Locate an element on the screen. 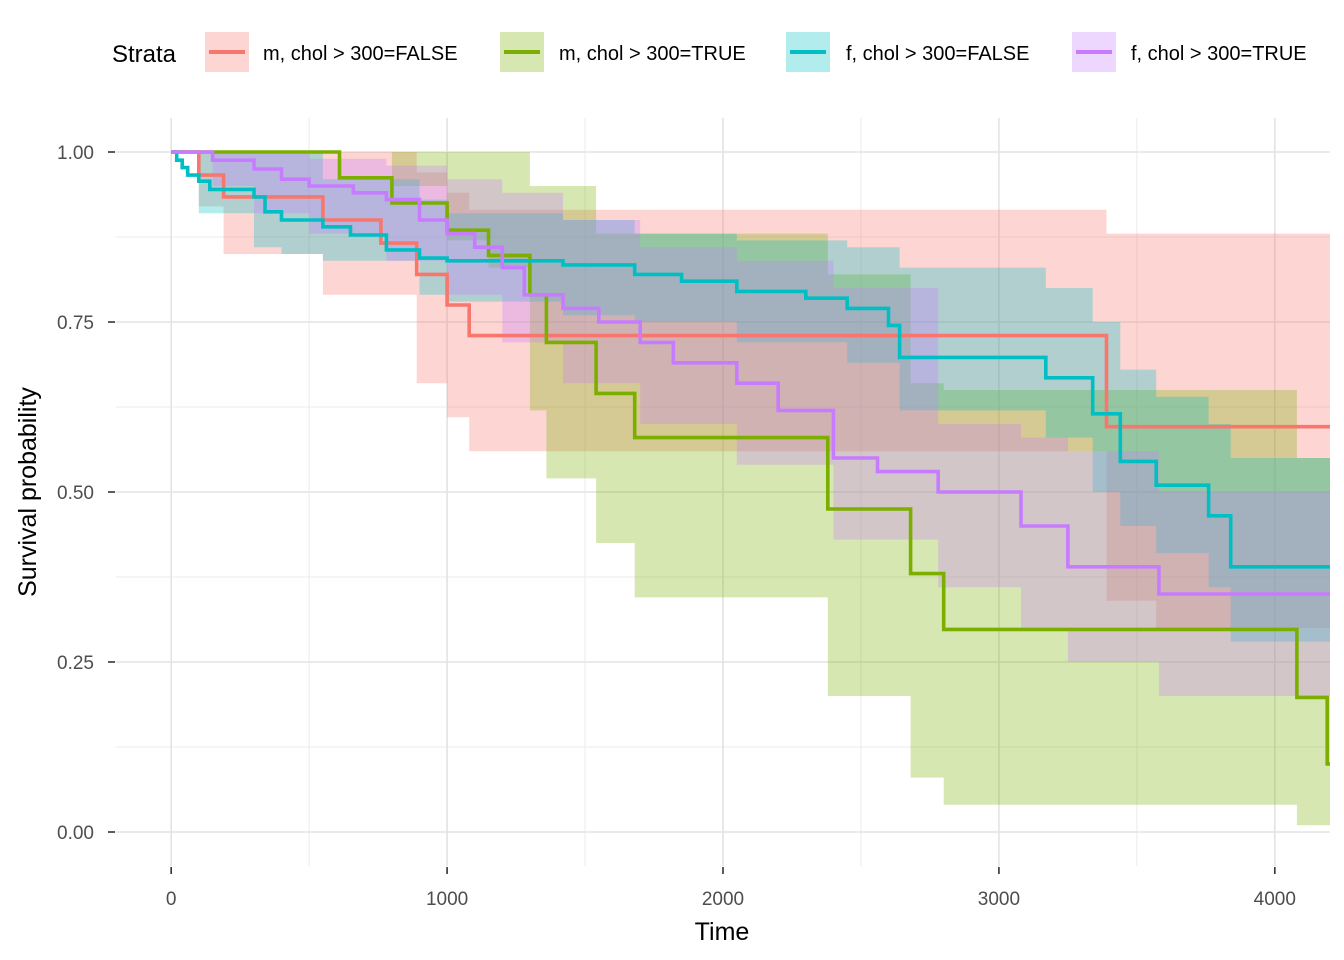 The image size is (1344, 960). x-tick-label: 2000 is located at coordinates (723, 899).